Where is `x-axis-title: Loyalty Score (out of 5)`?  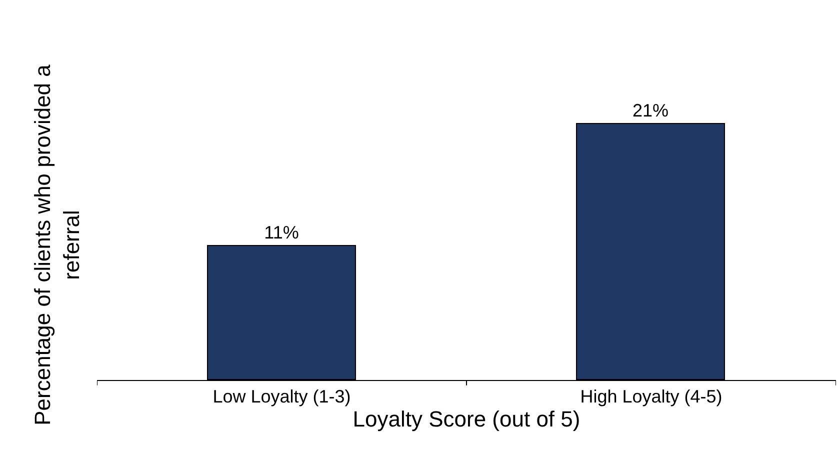
x-axis-title: Loyalty Score (out of 5) is located at coordinates (466, 419).